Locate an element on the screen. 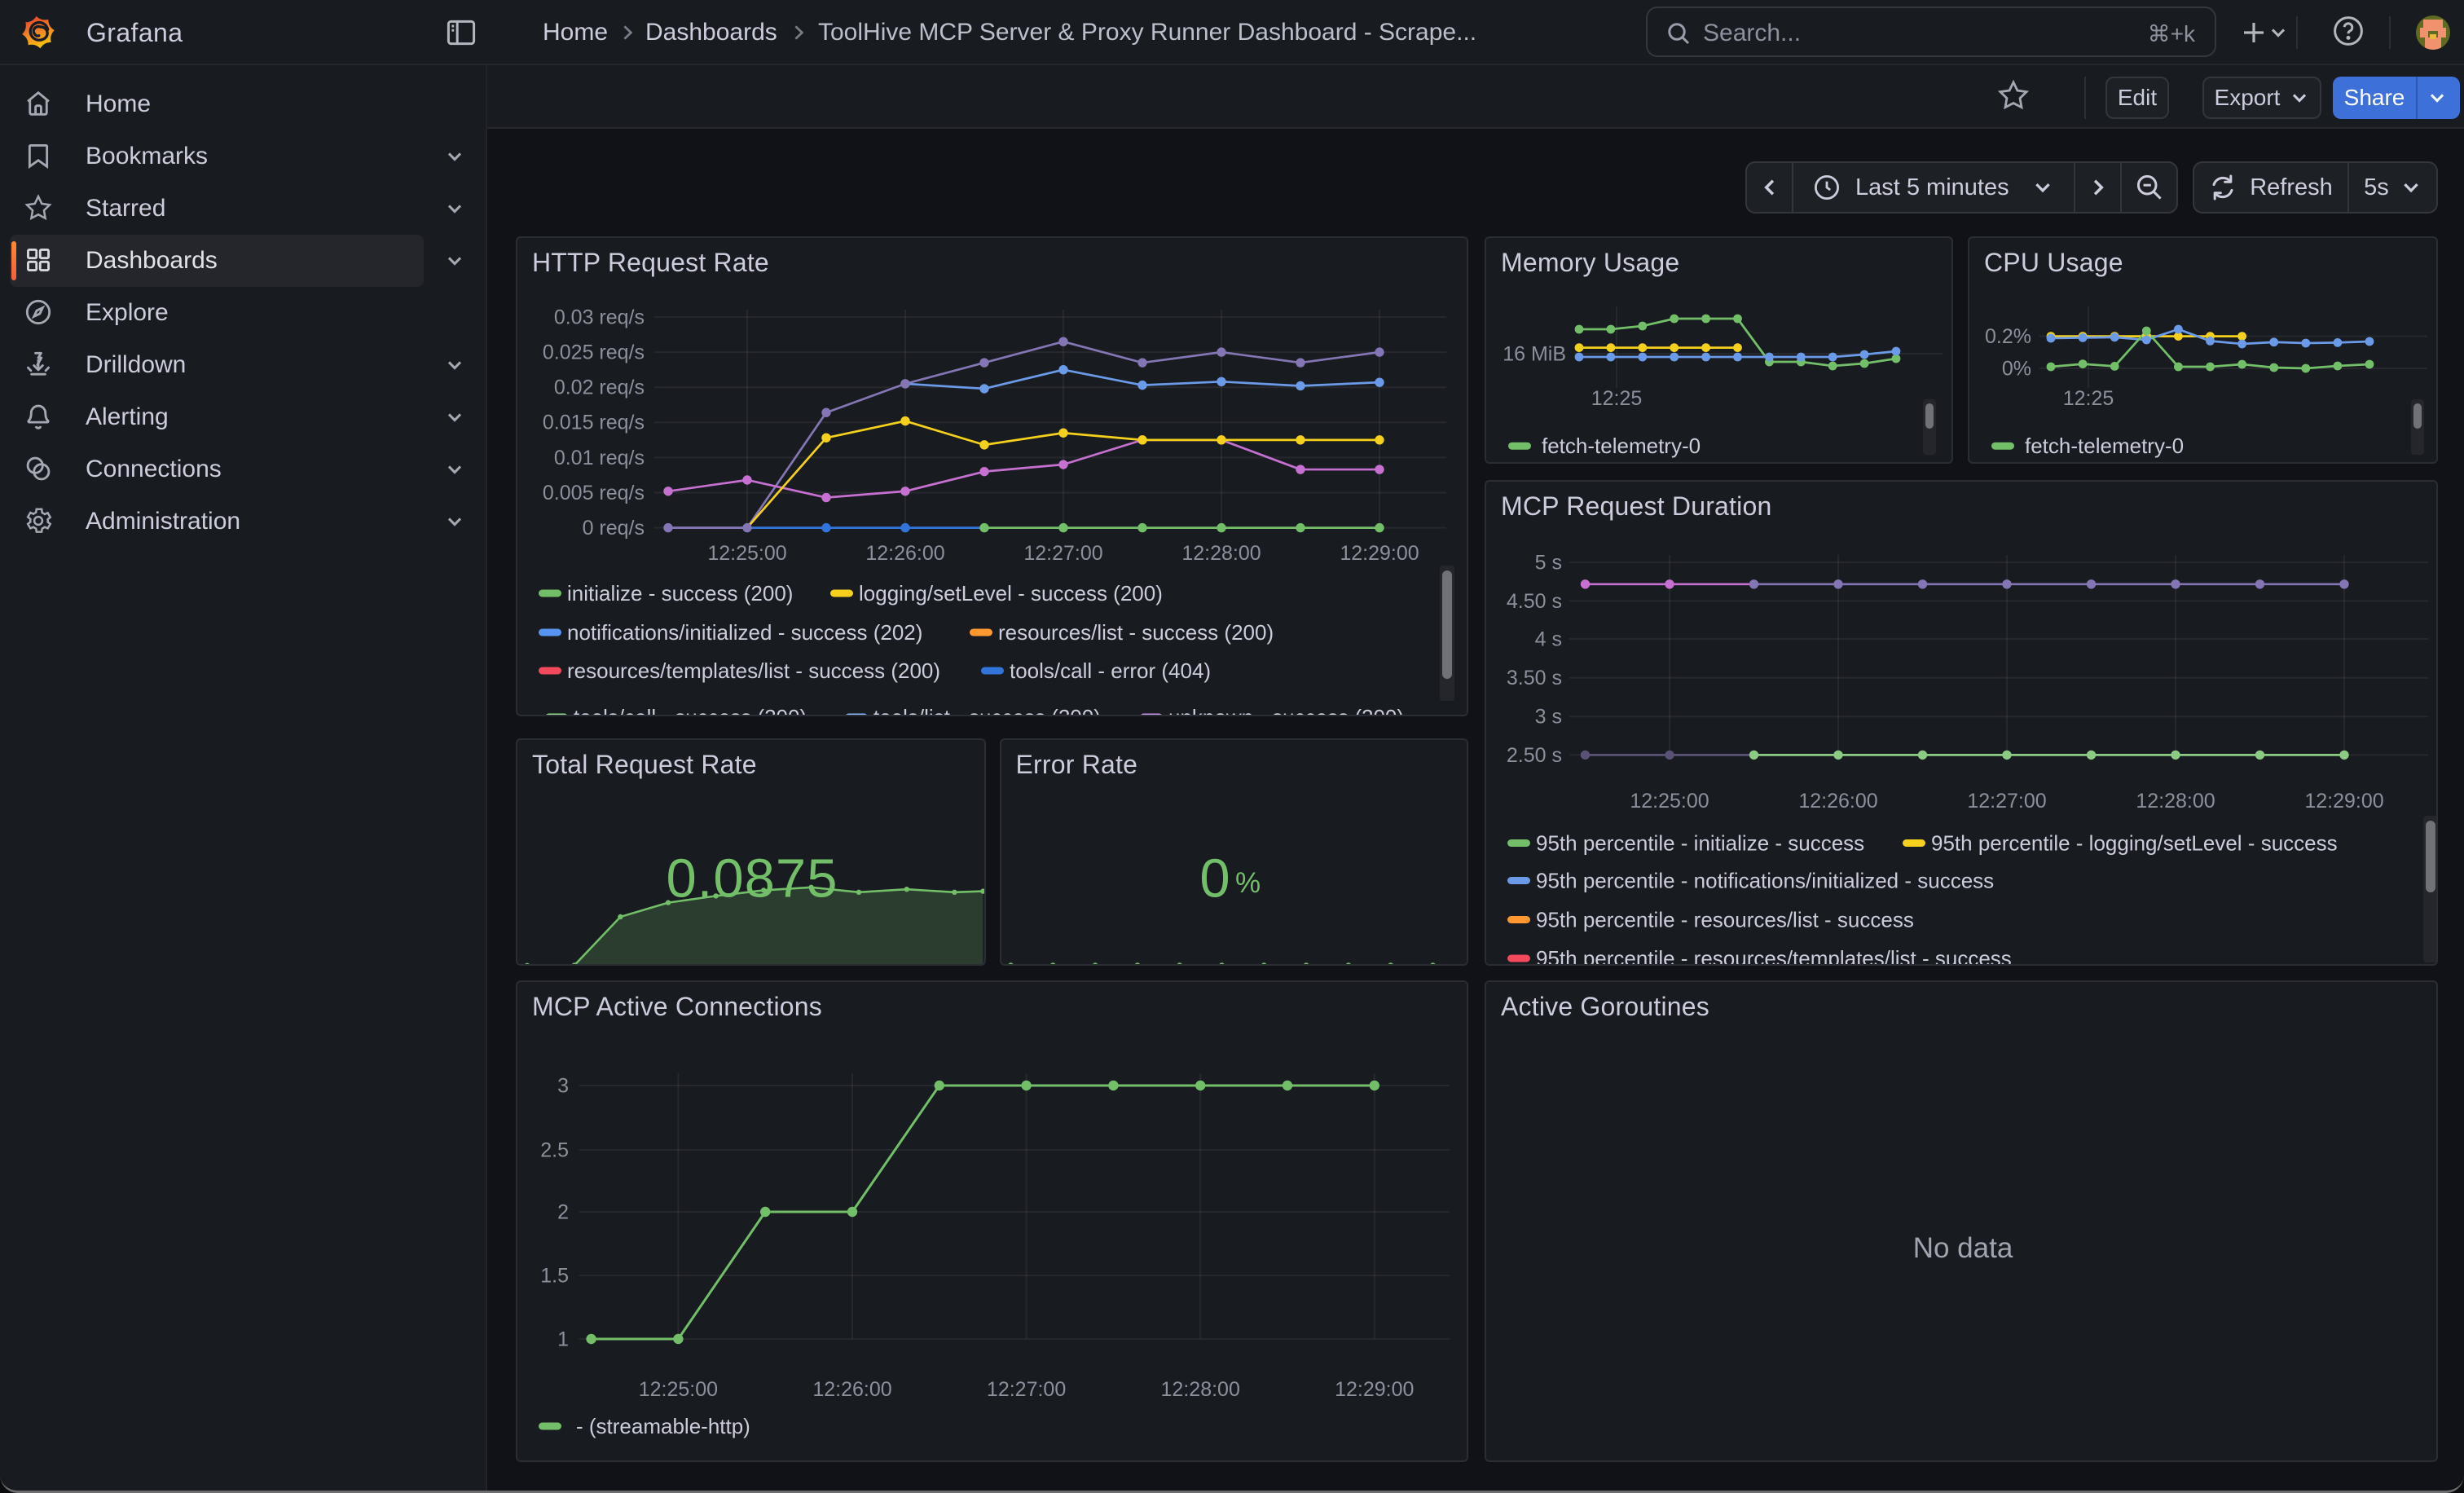  svg-text: 16 MiB is located at coordinates (1534, 353).